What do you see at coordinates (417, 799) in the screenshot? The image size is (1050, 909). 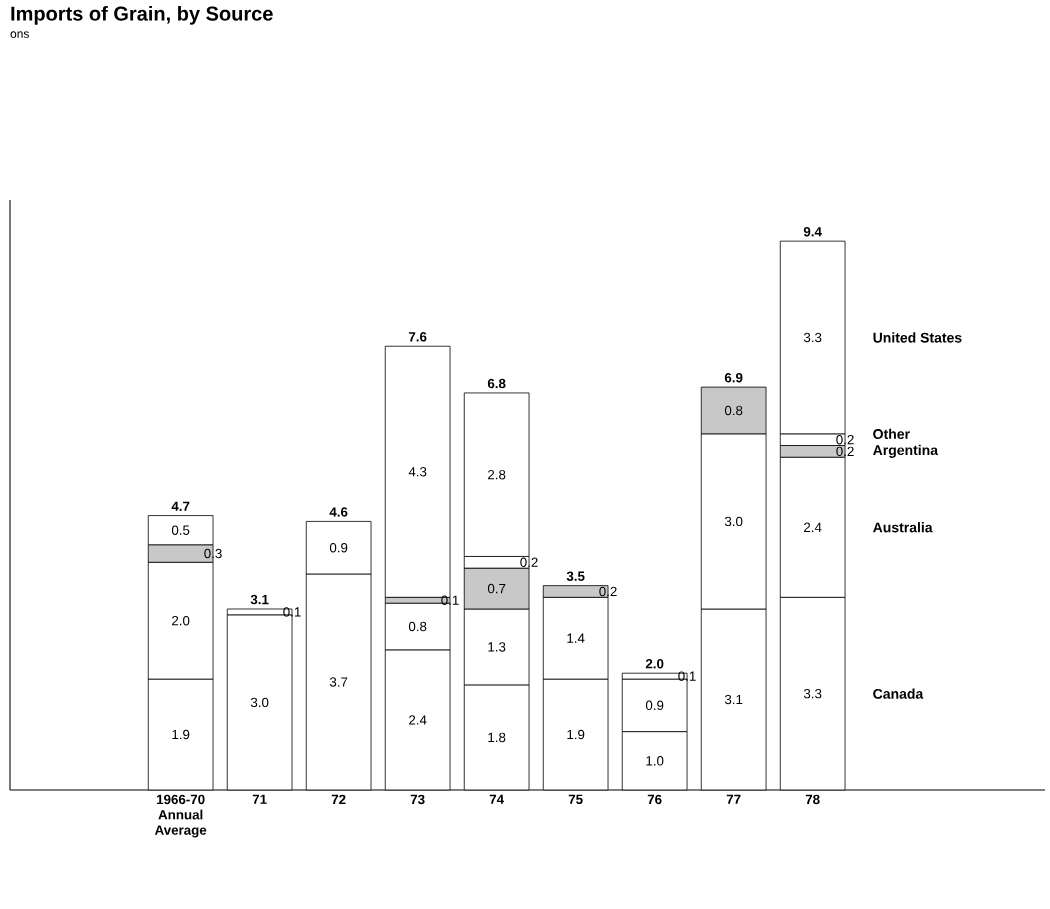 I see `x-tick-label: 73` at bounding box center [417, 799].